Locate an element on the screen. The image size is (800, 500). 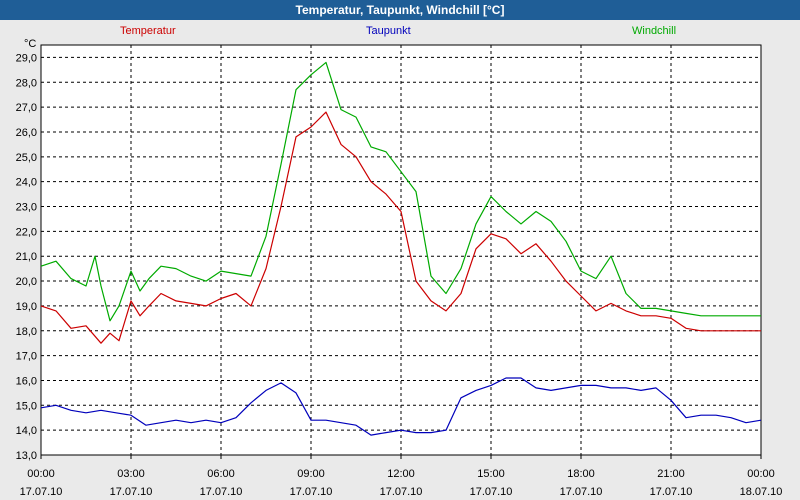
x-tick-time-label: 12:00 is located at coordinates (401, 474).